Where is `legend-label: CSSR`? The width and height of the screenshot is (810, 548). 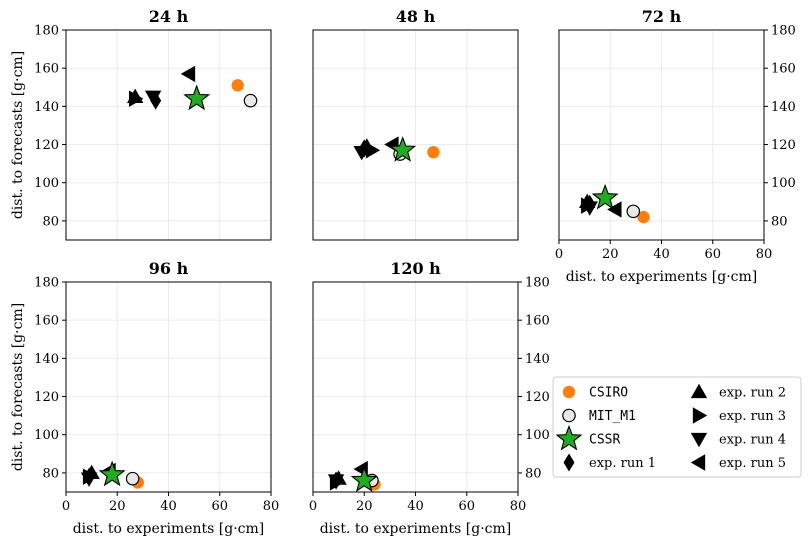 legend-label: CSSR is located at coordinates (604, 440).